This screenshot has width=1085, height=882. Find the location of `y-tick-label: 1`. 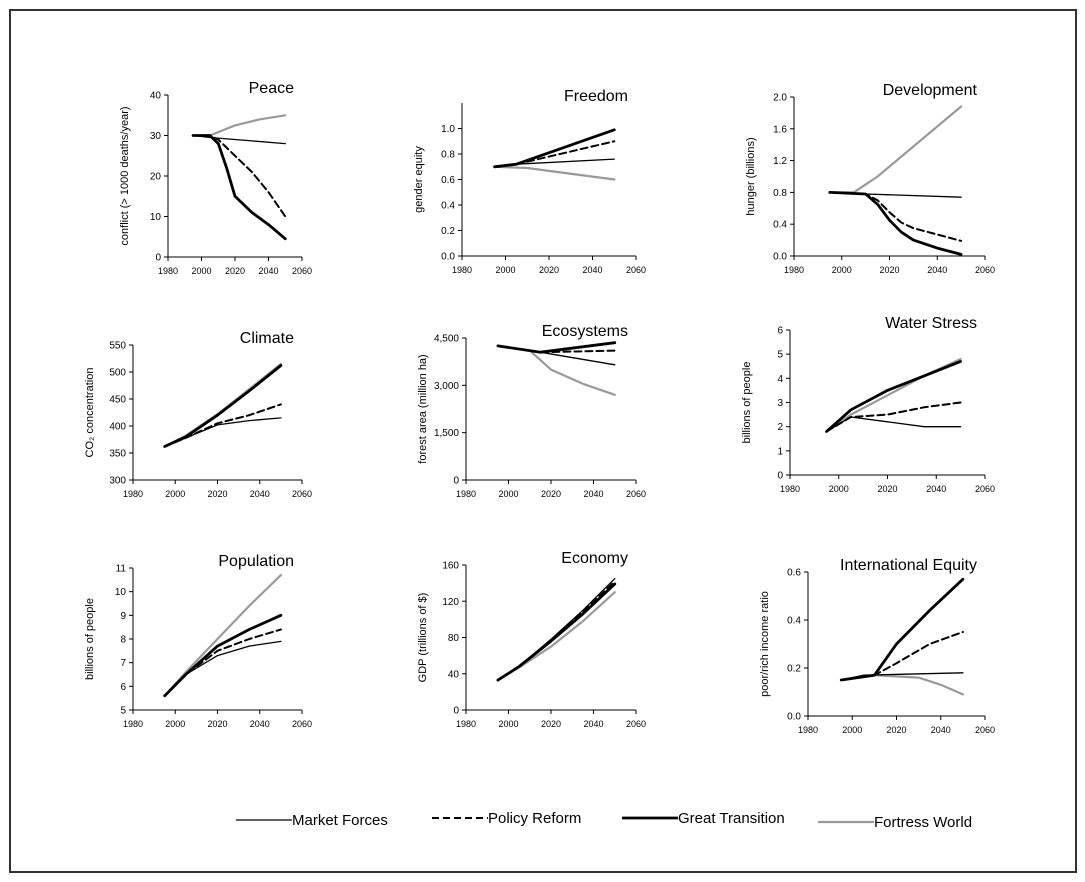

y-tick-label: 1 is located at coordinates (780, 451).